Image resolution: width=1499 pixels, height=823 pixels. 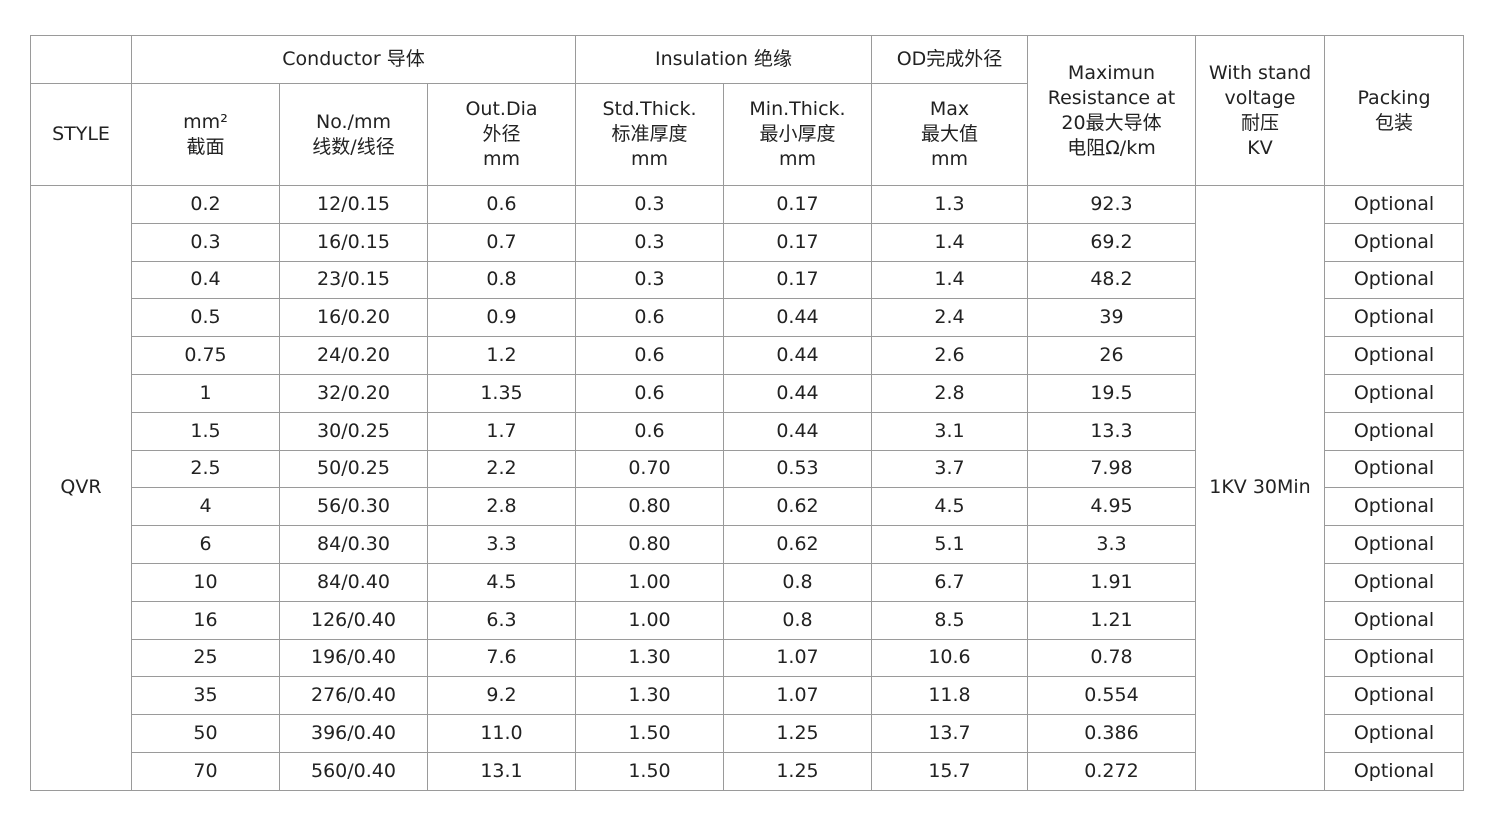 I want to click on resistance-cell: 7.98, so click(x=1111, y=469).